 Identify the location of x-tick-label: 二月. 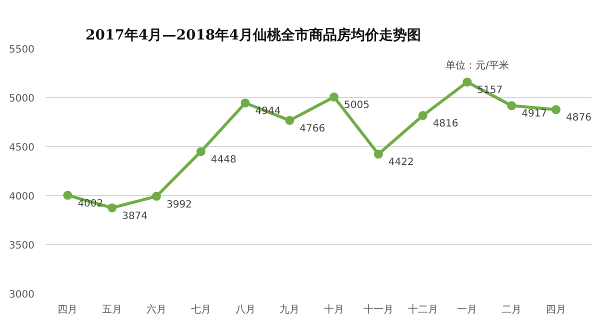
(512, 310).